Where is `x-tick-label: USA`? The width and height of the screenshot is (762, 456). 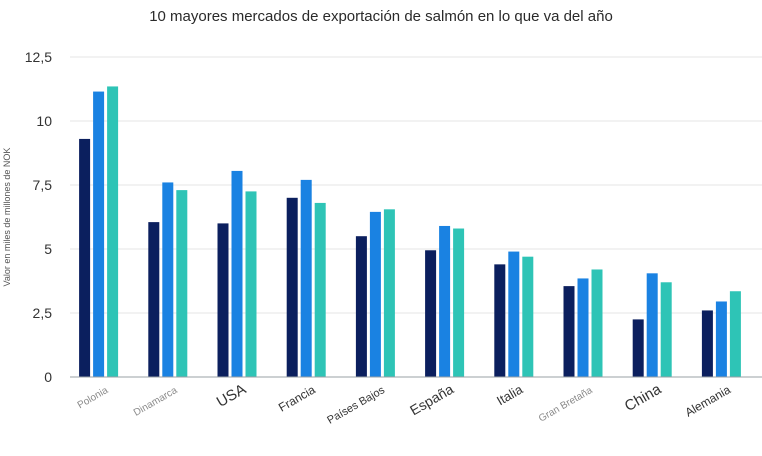
x-tick-label: USA is located at coordinates (231, 396).